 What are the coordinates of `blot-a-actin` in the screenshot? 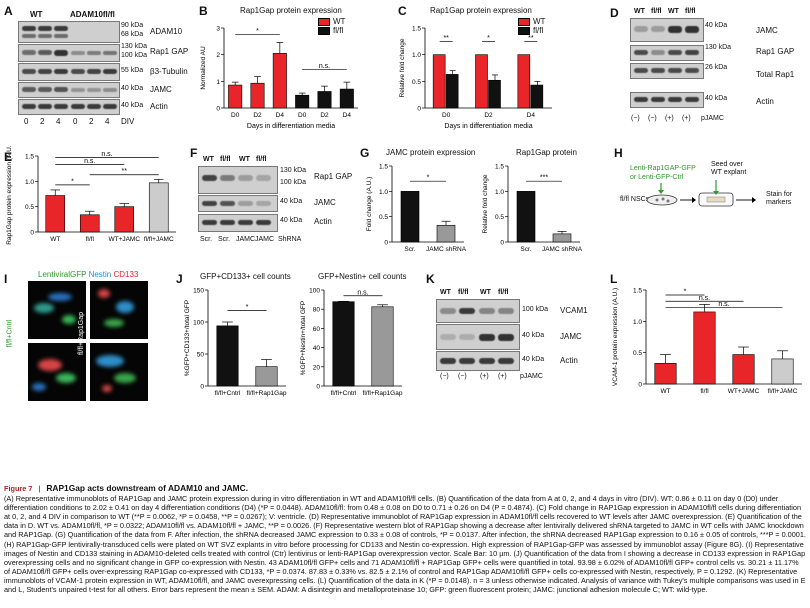 It's located at (69, 107).